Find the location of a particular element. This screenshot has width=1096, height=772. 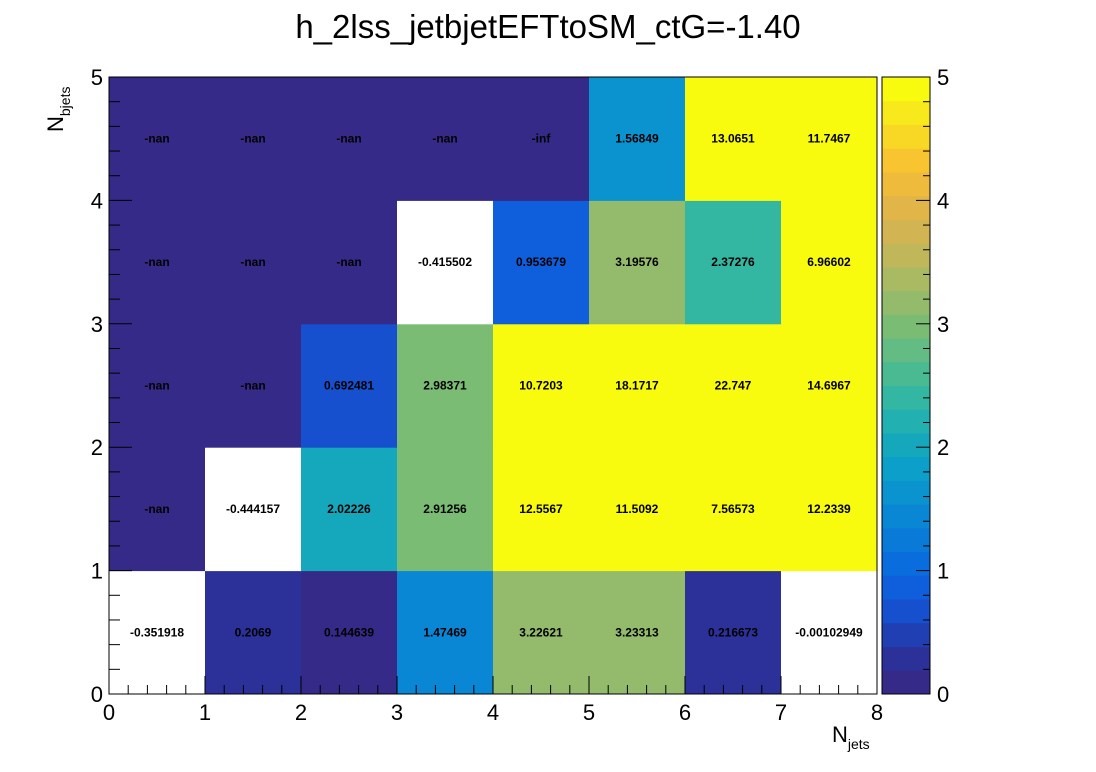

x-tick-label: 2 is located at coordinates (301, 712).